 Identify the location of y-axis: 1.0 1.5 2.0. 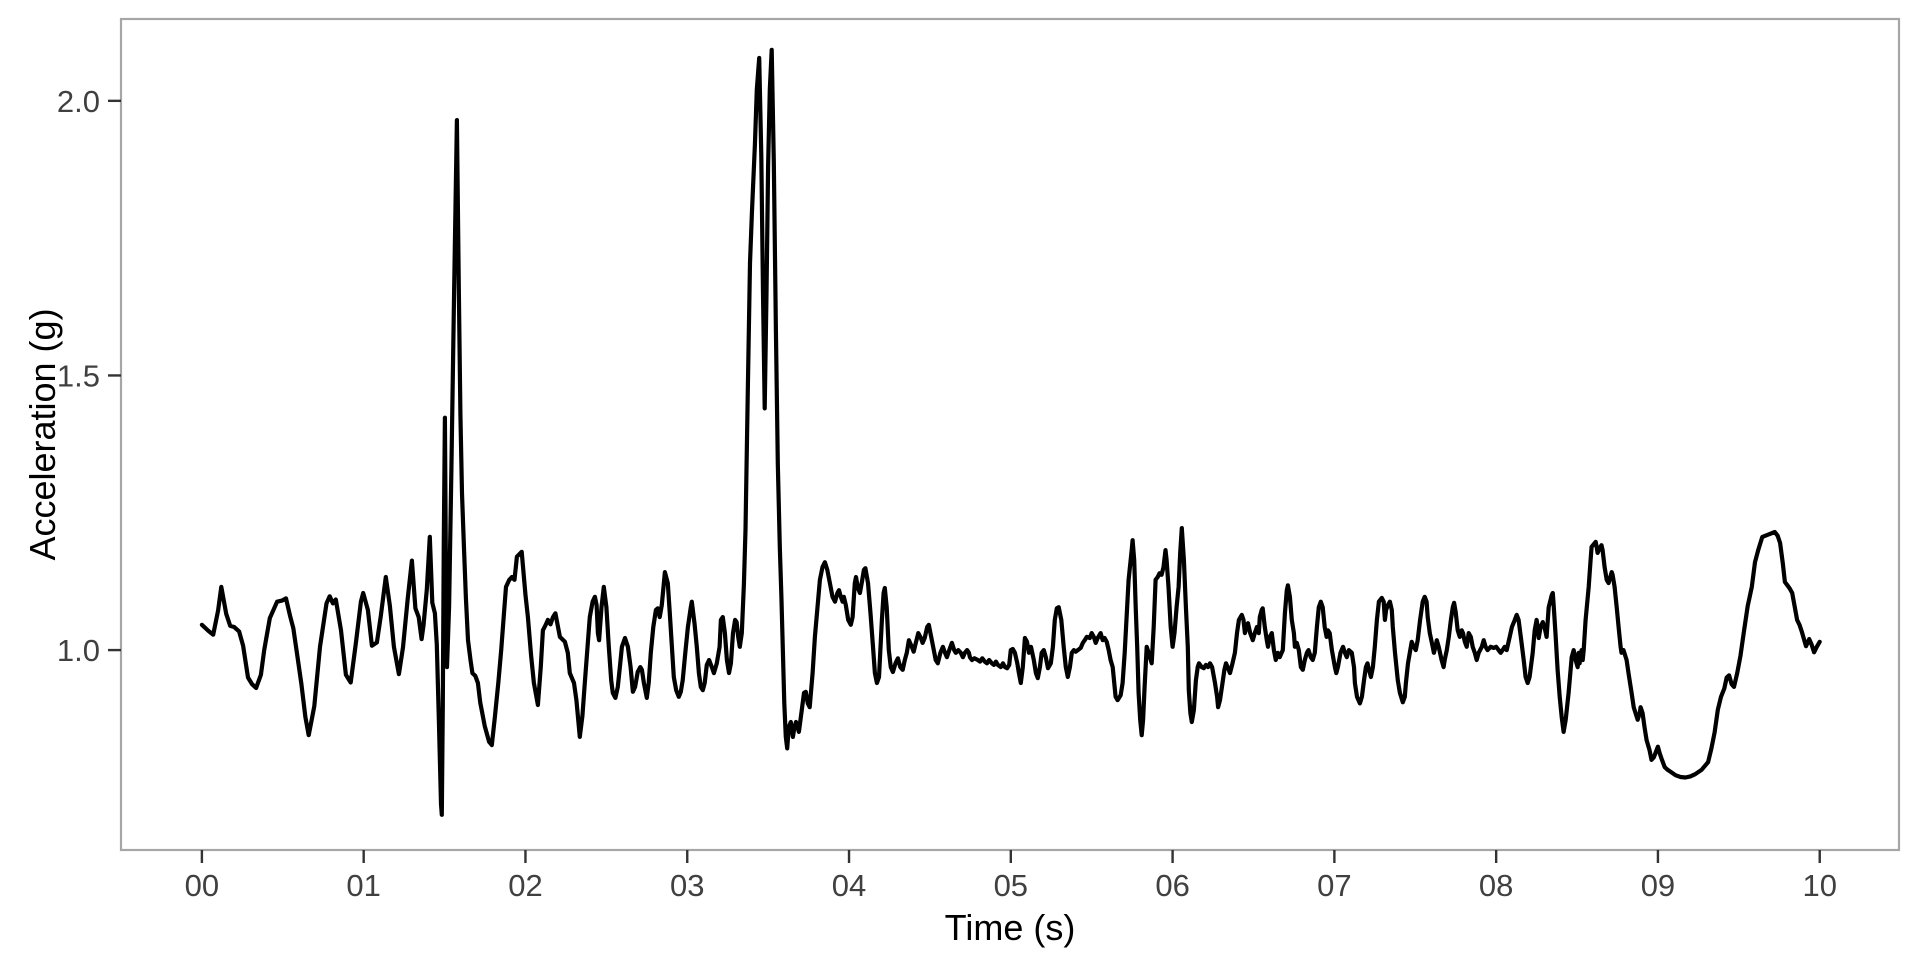
(89, 376).